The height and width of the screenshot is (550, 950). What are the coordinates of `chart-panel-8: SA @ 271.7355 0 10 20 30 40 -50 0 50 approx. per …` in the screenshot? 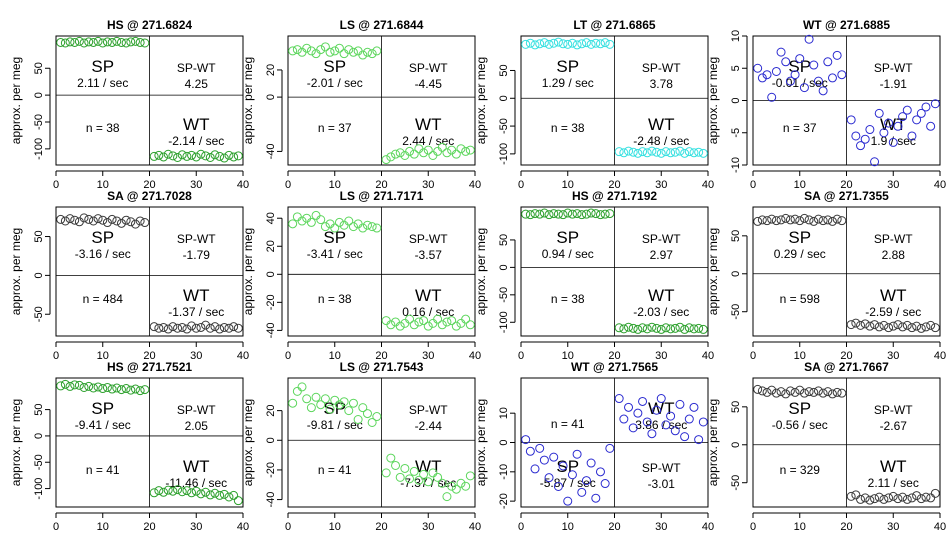 It's located at (826, 275).